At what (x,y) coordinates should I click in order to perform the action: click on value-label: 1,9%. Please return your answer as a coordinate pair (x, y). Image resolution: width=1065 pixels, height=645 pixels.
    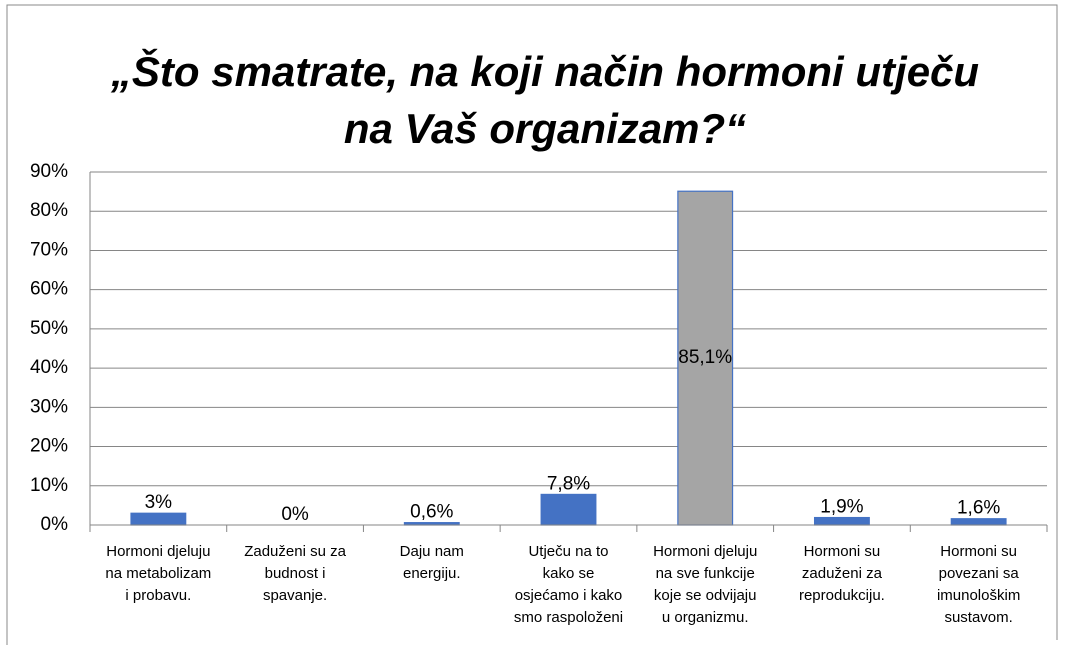
    Looking at the image, I should click on (841, 507).